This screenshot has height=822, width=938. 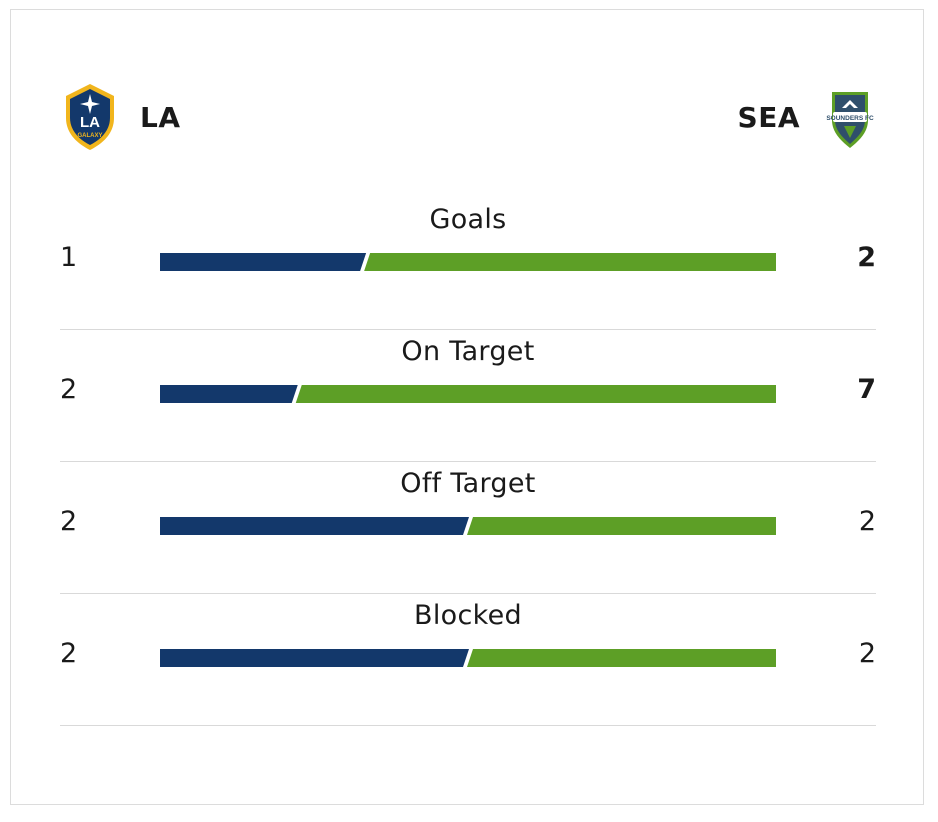 What do you see at coordinates (69, 257) in the screenshot?
I see `home-stat-value: 1` at bounding box center [69, 257].